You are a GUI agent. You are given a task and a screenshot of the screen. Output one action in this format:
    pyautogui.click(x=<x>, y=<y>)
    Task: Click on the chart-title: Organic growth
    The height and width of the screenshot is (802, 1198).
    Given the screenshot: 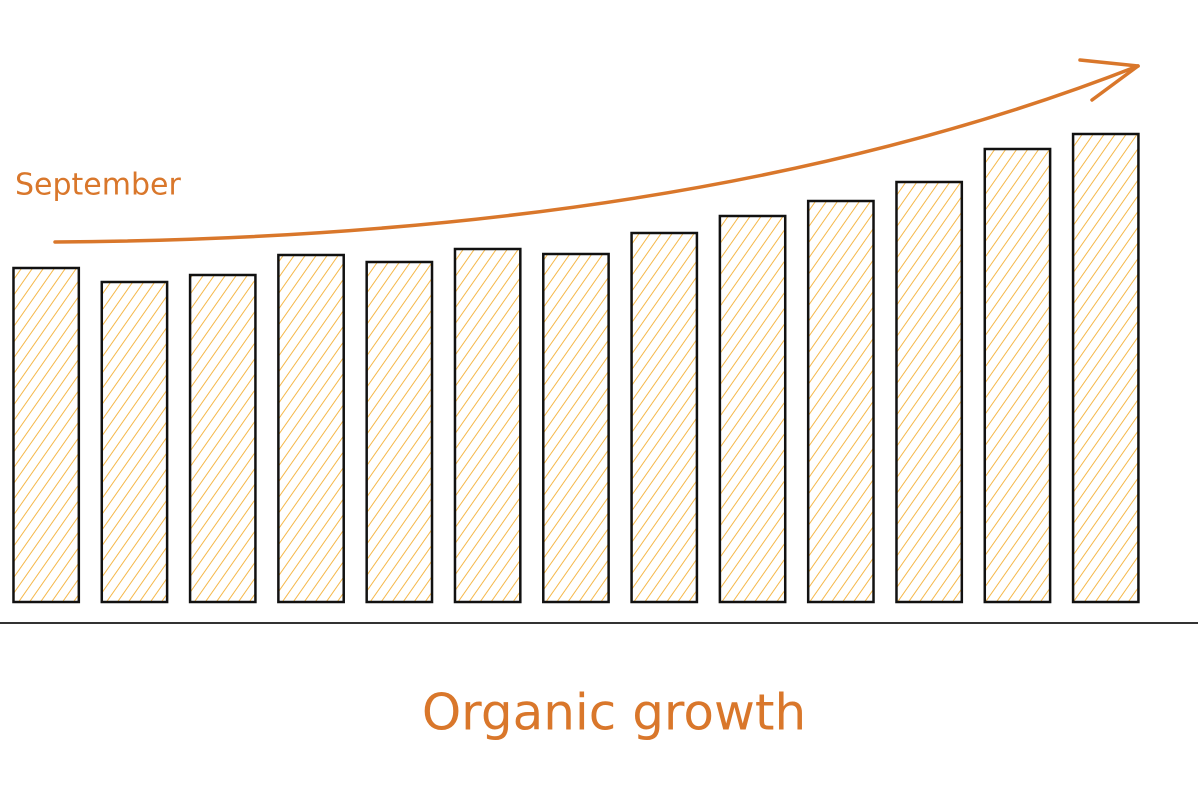 What is the action you would take?
    pyautogui.click(x=614, y=713)
    